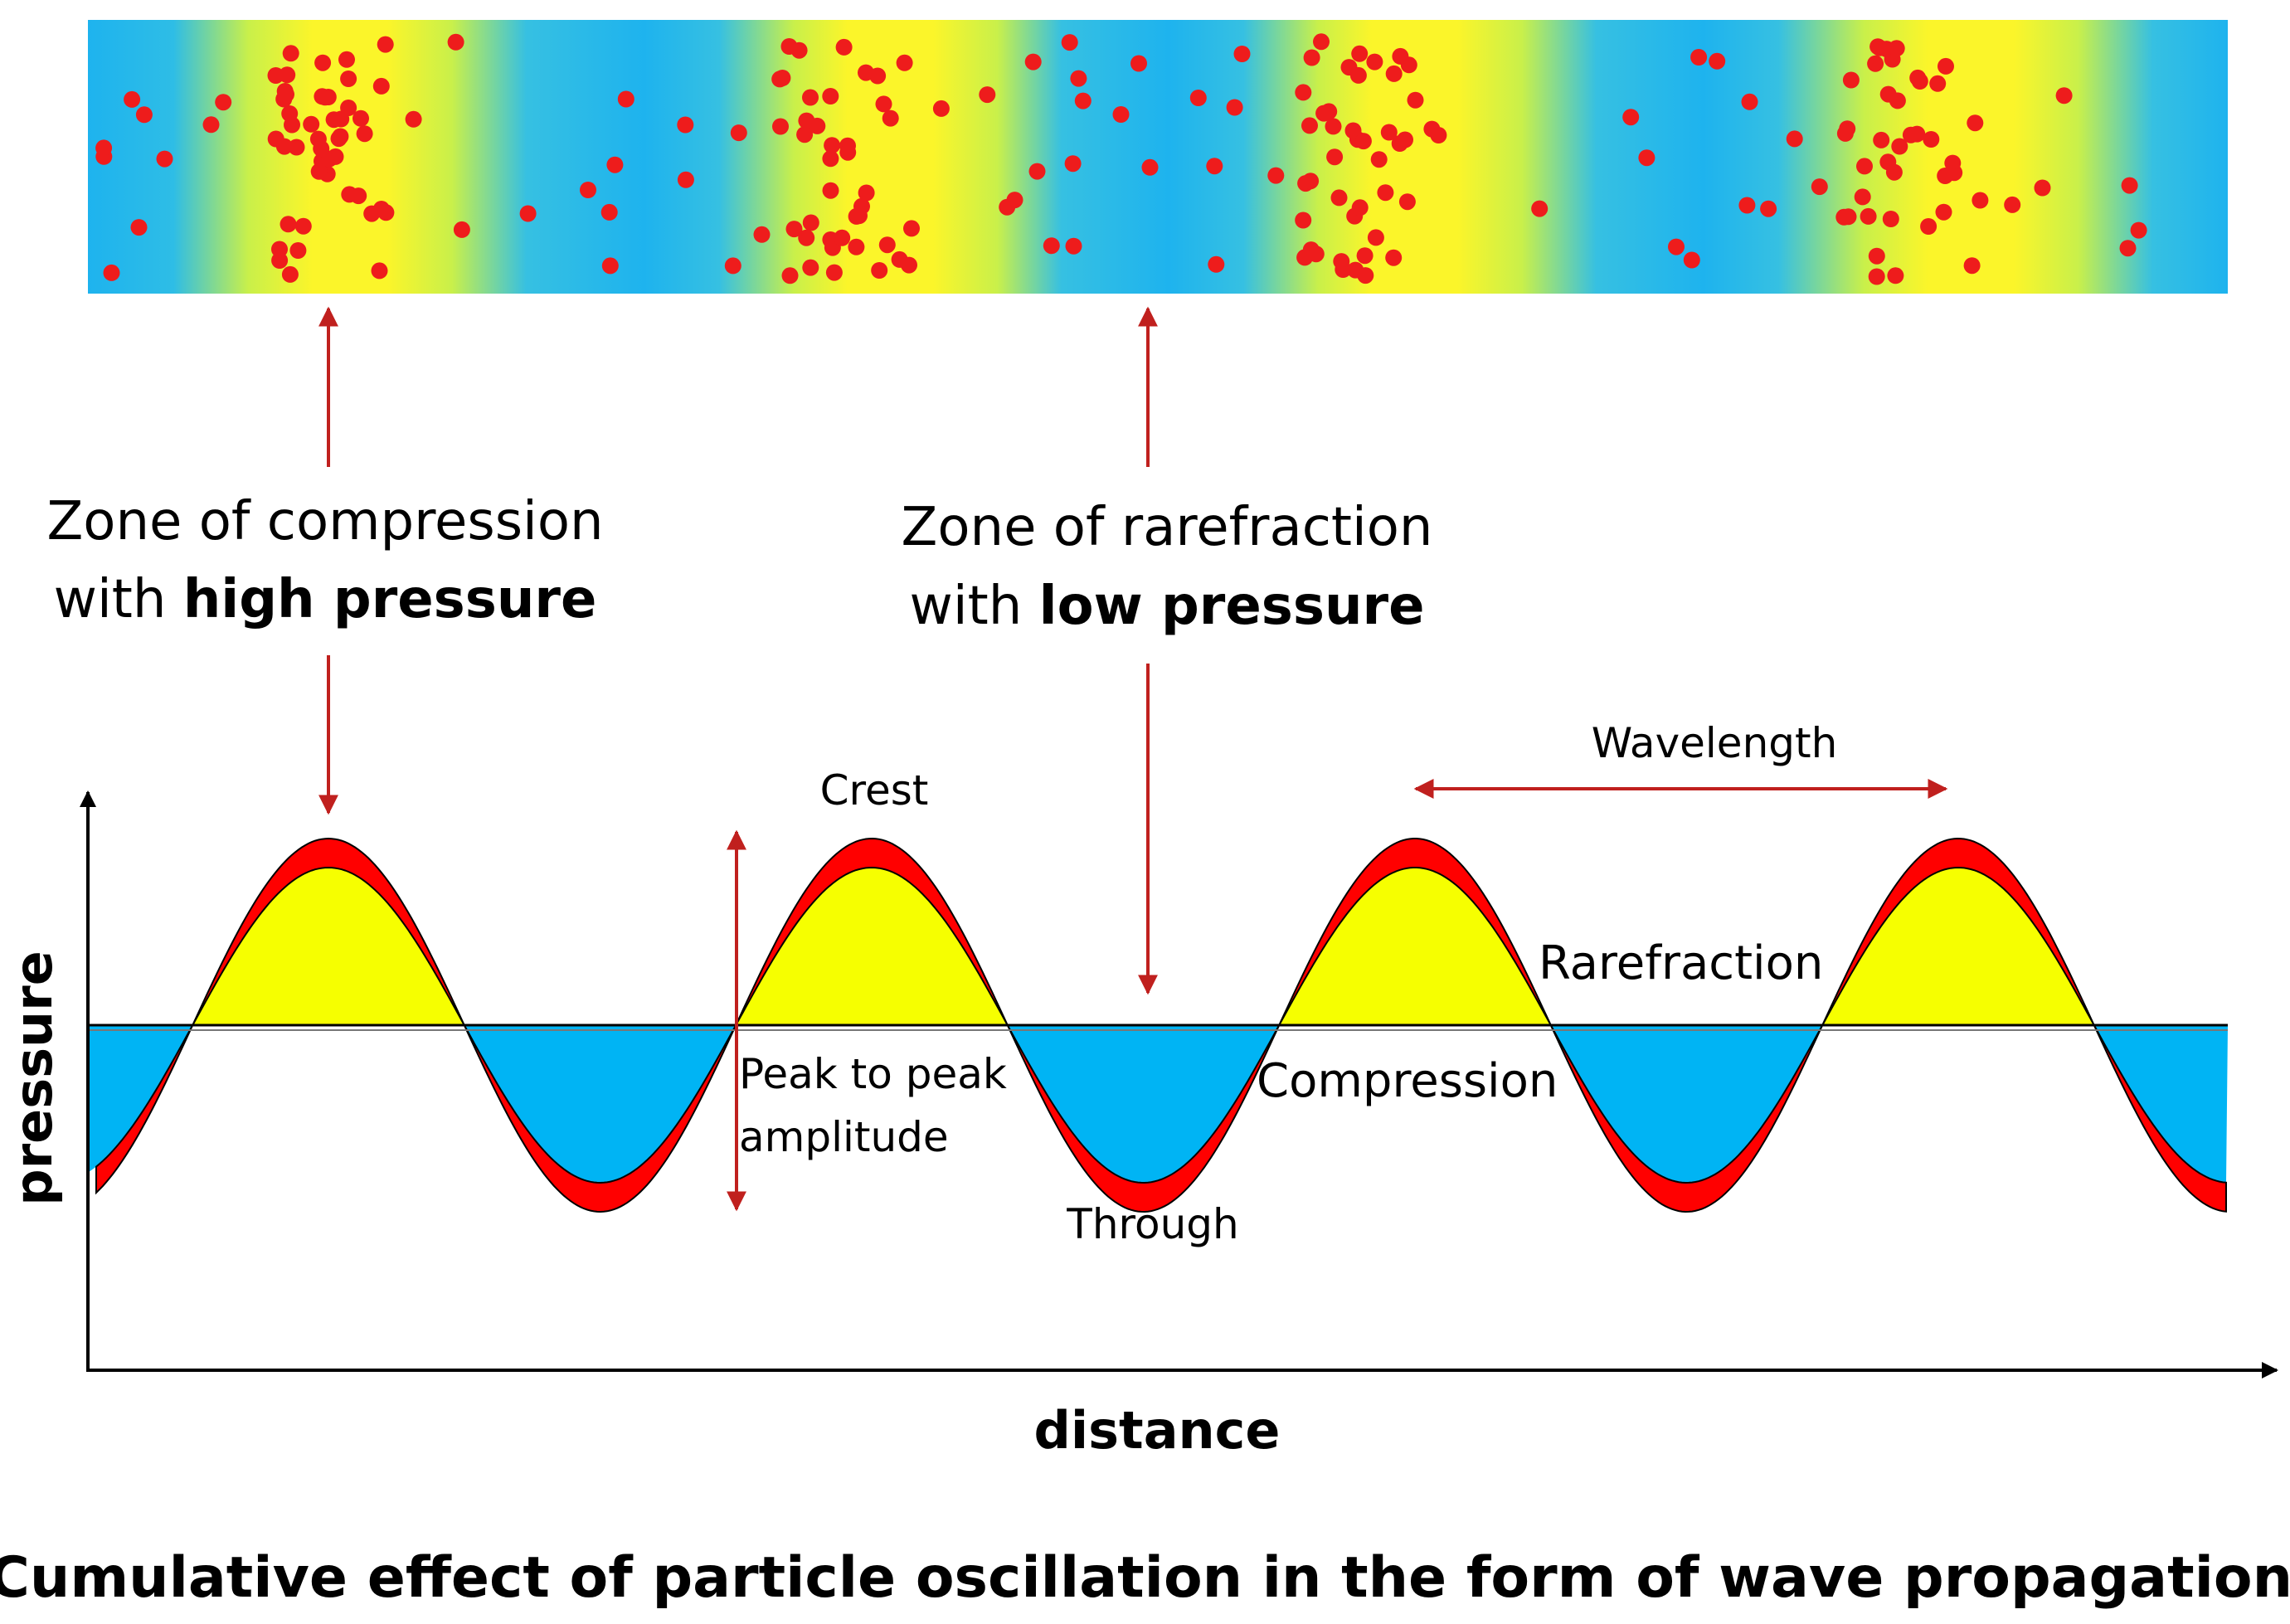  I want to click on peak-to-peak-label-line2: amplitude, so click(844, 1137).